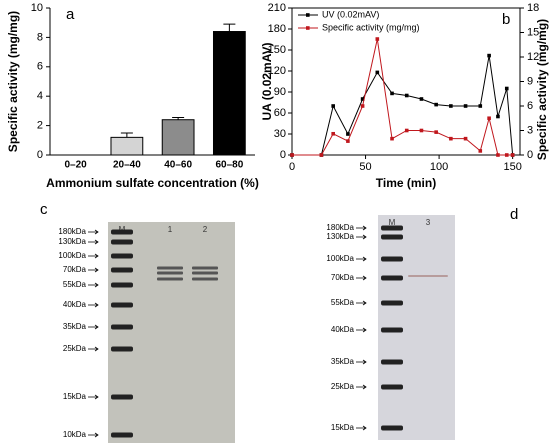 This screenshot has width=550, height=443. Describe the element at coordinates (428, 222) in the screenshot. I see `lane-label: 3` at that location.